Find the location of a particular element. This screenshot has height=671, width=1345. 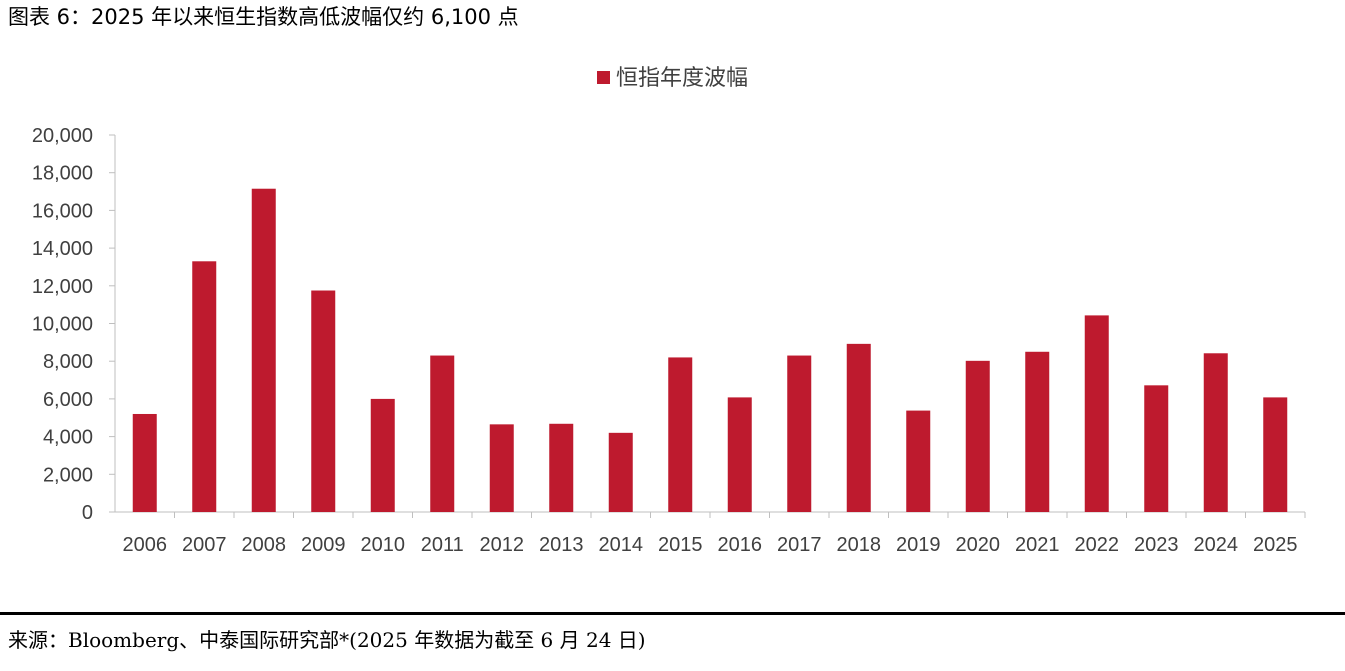

x-tick-label: 2019 is located at coordinates (918, 545).